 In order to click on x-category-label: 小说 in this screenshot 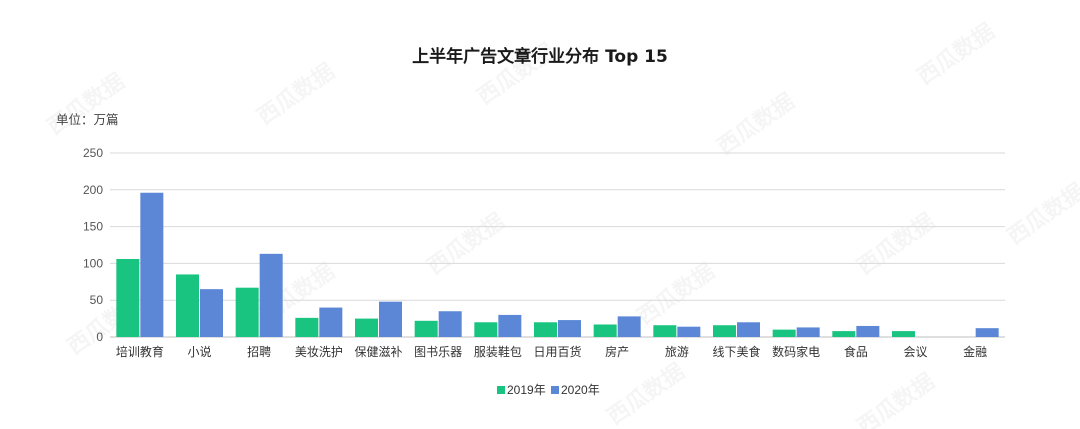, I will do `click(199, 351)`.